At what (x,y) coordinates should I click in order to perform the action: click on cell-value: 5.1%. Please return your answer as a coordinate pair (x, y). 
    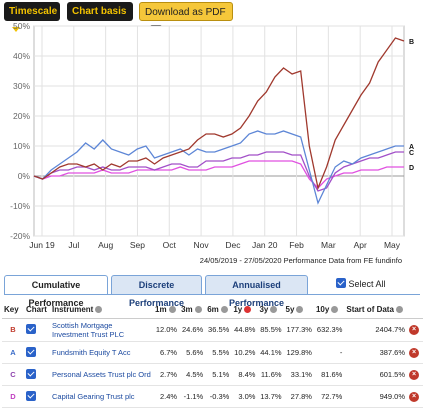
    Looking at the image, I should click on (221, 374).